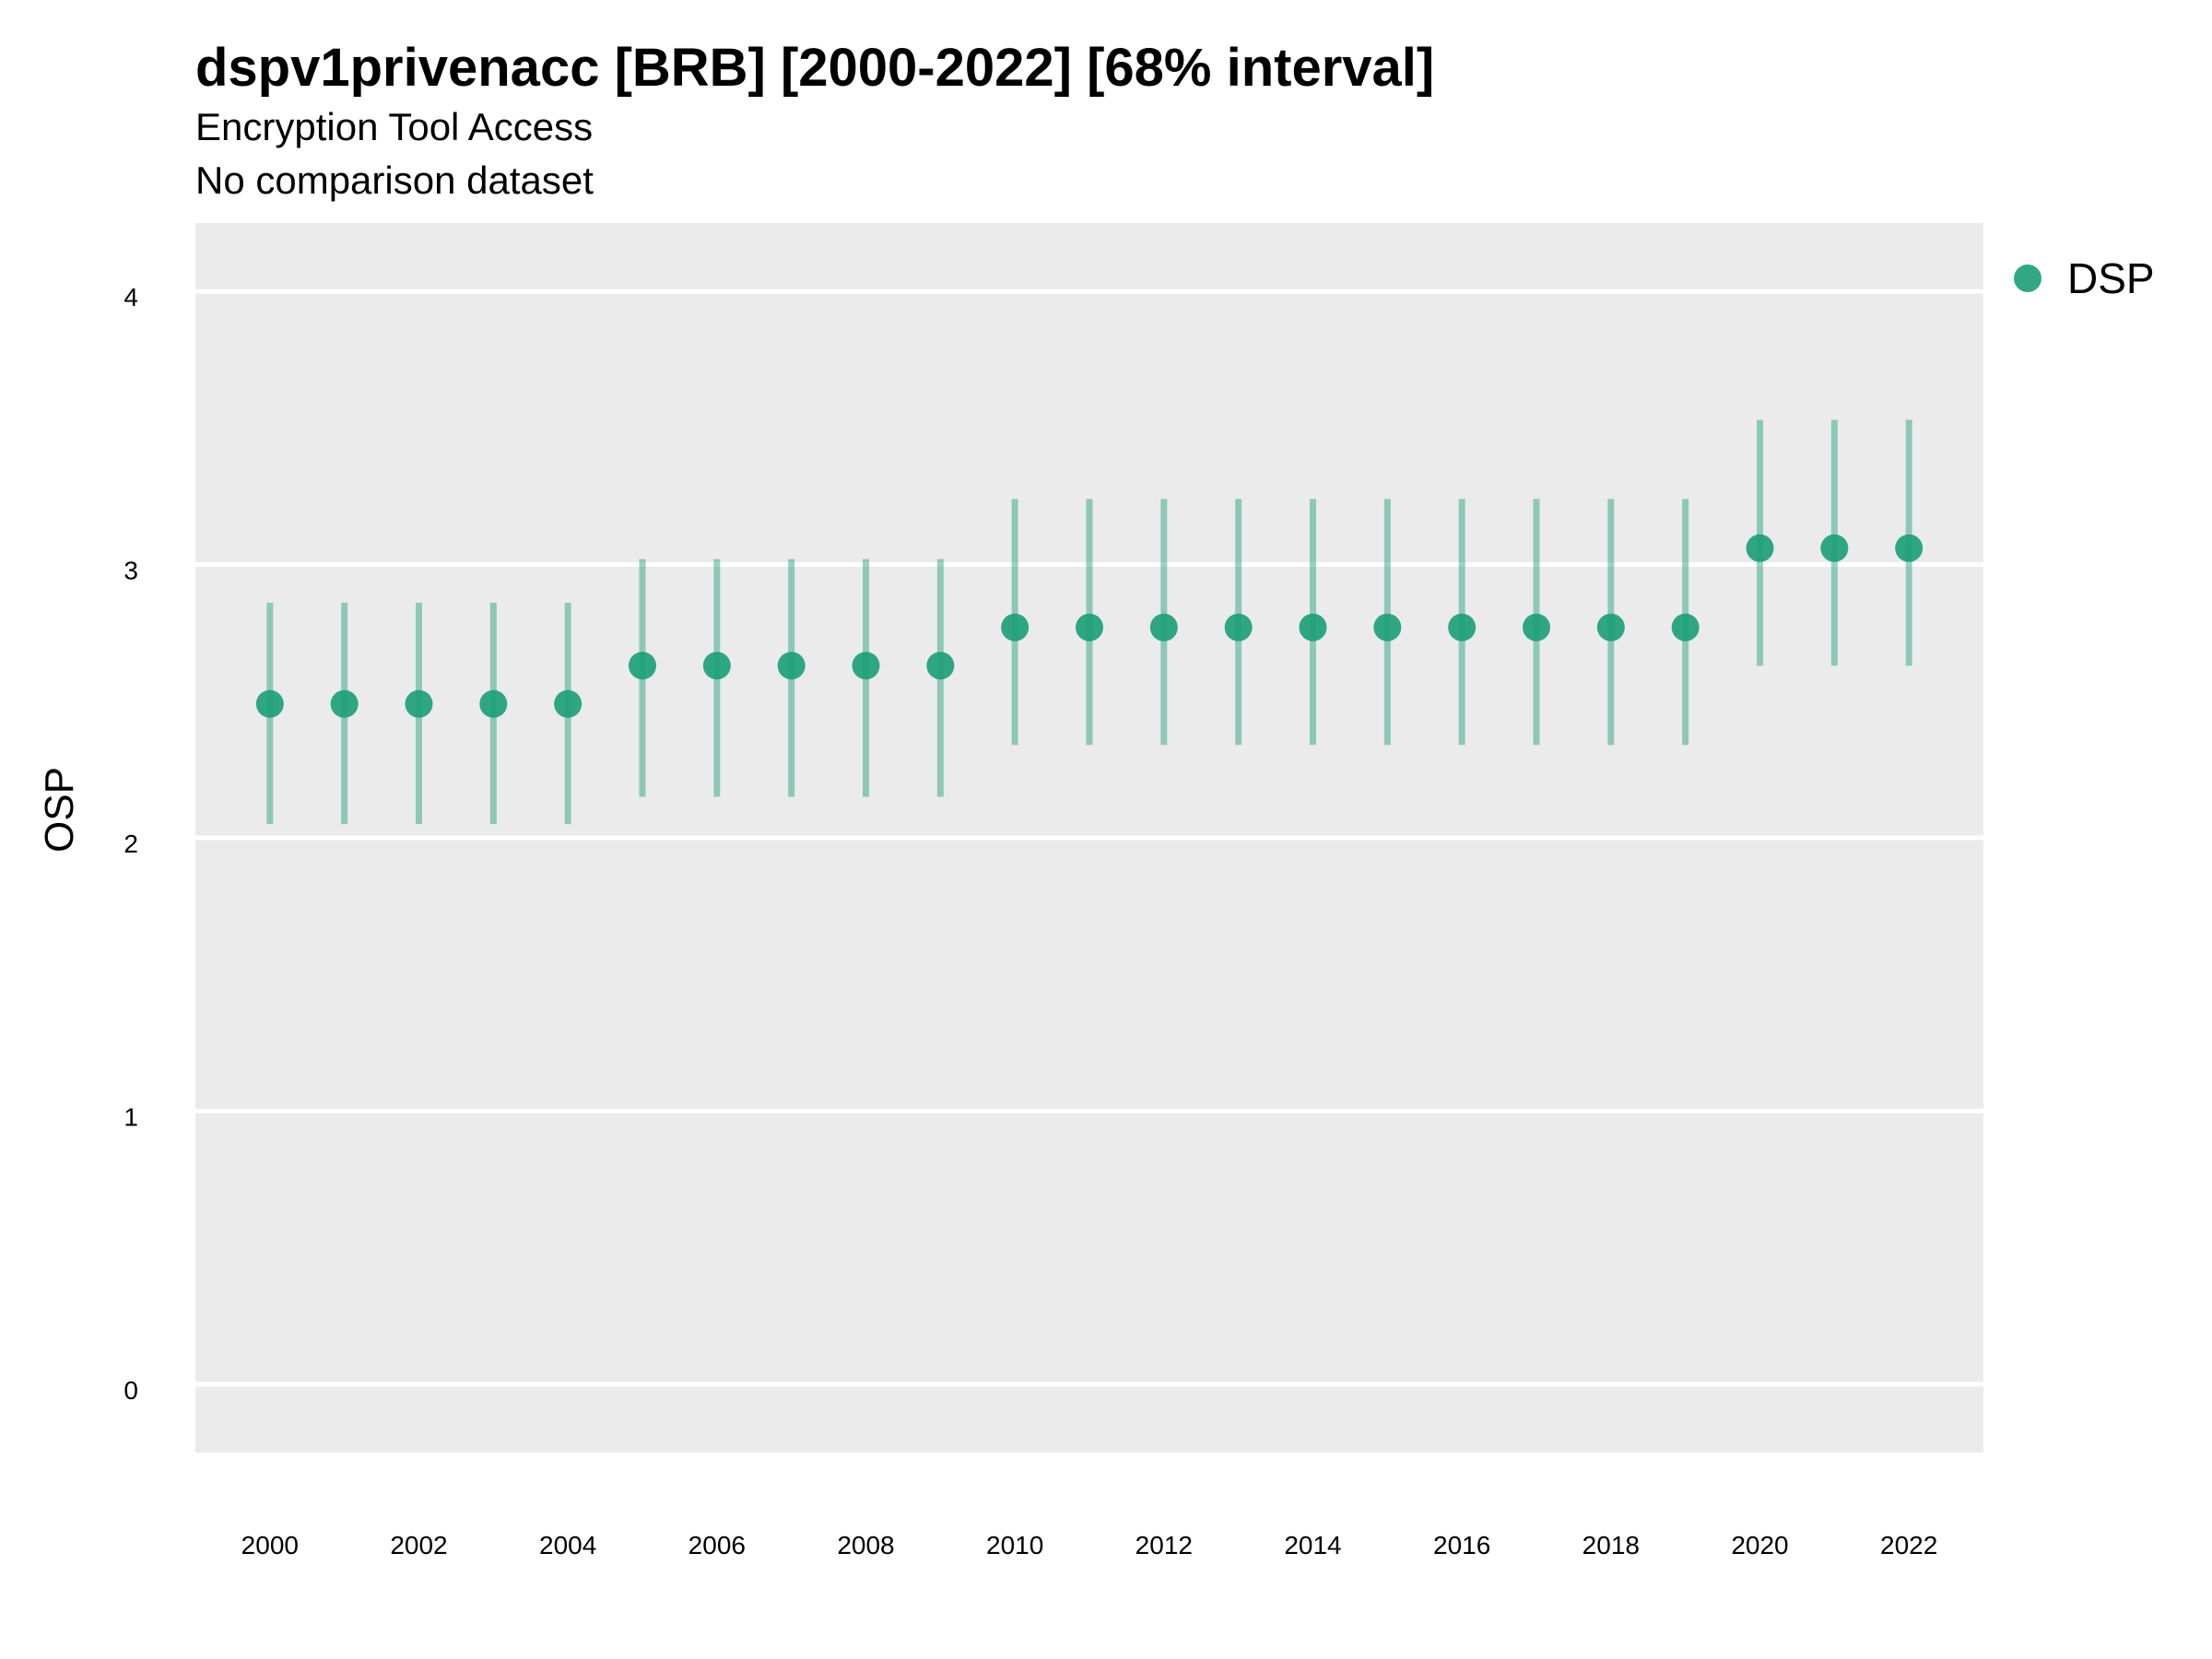 This screenshot has height=1659, width=2212. Describe the element at coordinates (1014, 1545) in the screenshot. I see `x-tick-label: 2010` at that location.